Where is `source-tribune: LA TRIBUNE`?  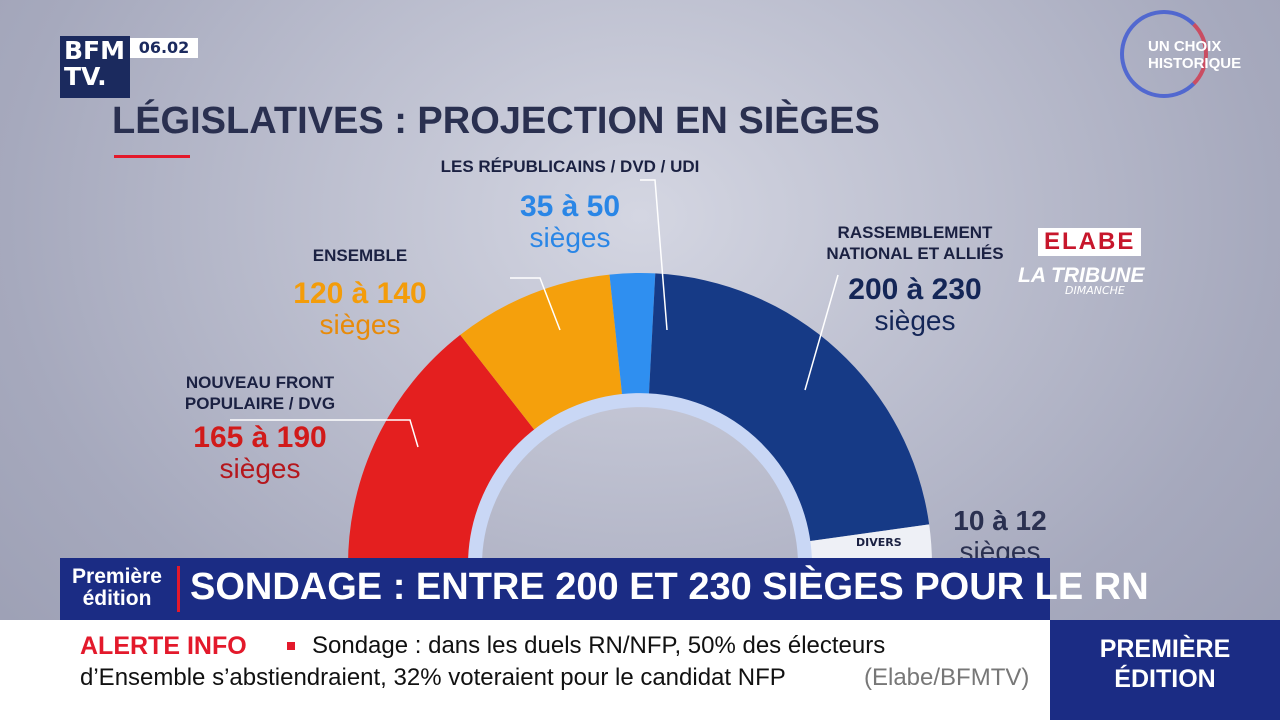
source-tribune: LA TRIBUNE is located at coordinates (1081, 275).